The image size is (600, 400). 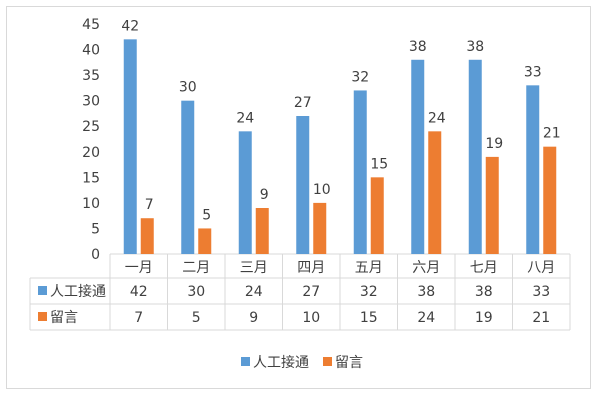 What do you see at coordinates (264, 195) in the screenshot?
I see `data-label: 9` at bounding box center [264, 195].